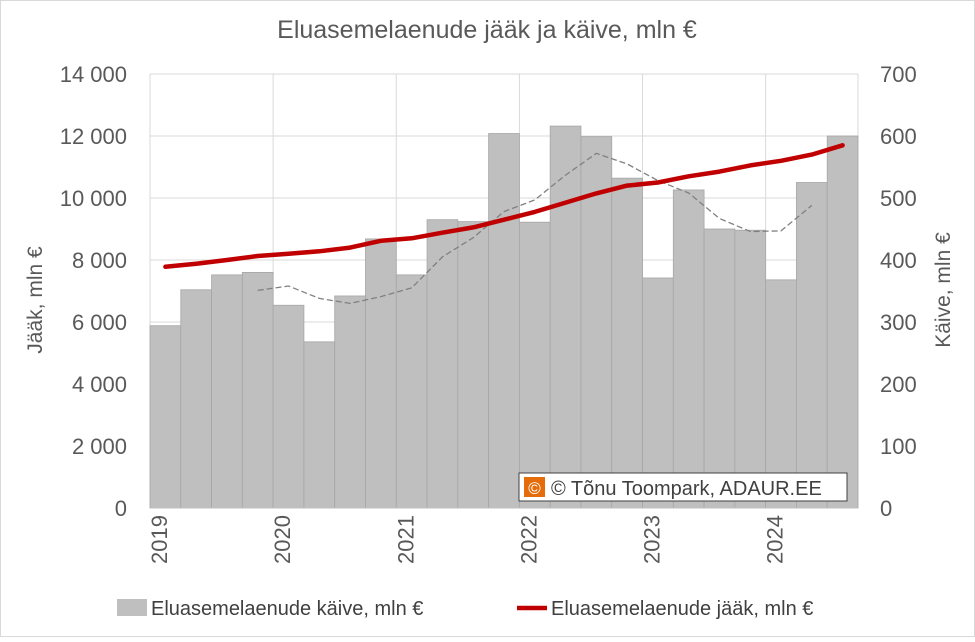  What do you see at coordinates (652, 539) in the screenshot?
I see `x-tick-label: 2023` at bounding box center [652, 539].